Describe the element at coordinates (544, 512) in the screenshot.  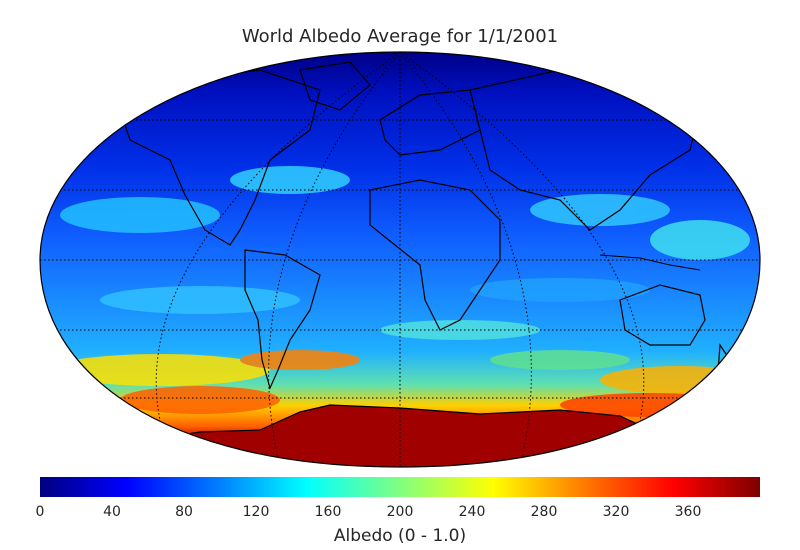
I see `colorbar-tick-label: 280` at that location.